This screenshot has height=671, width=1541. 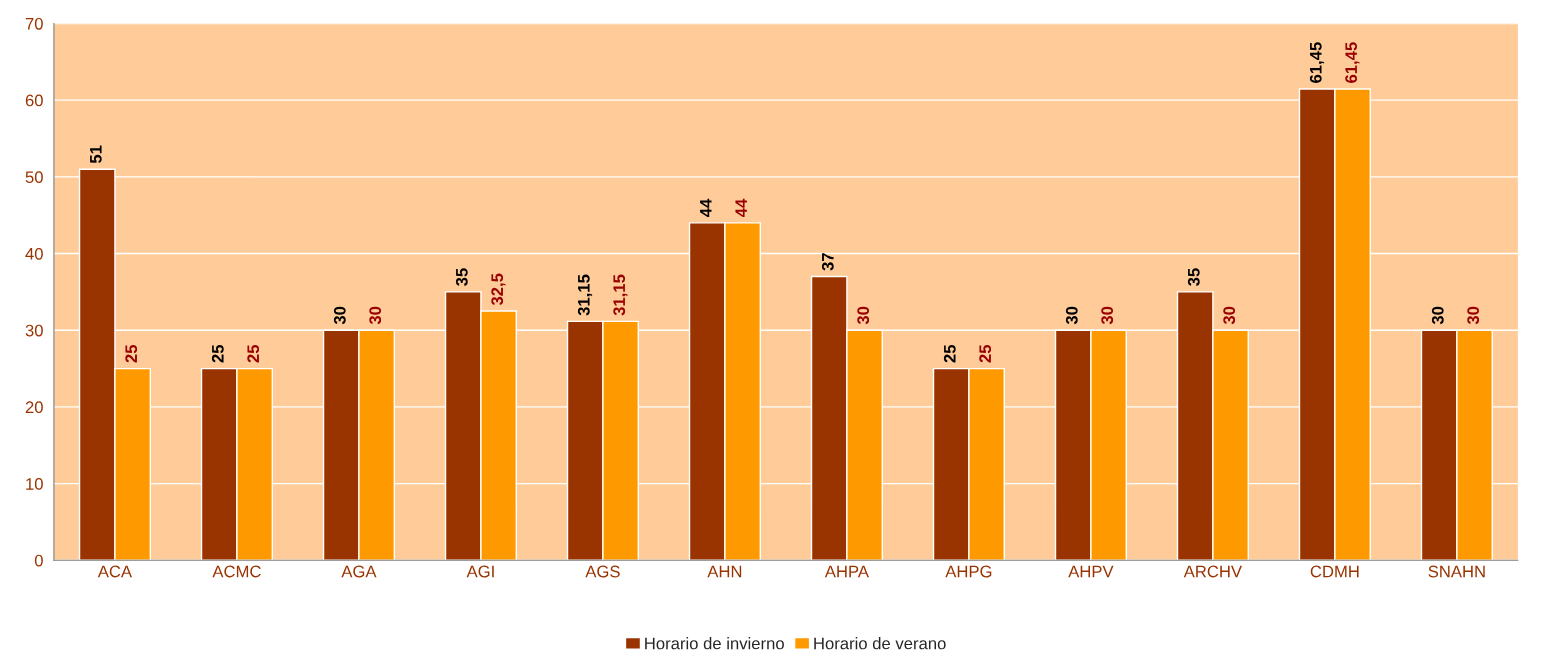 I want to click on y-tick-label: 70, so click(x=34, y=23).